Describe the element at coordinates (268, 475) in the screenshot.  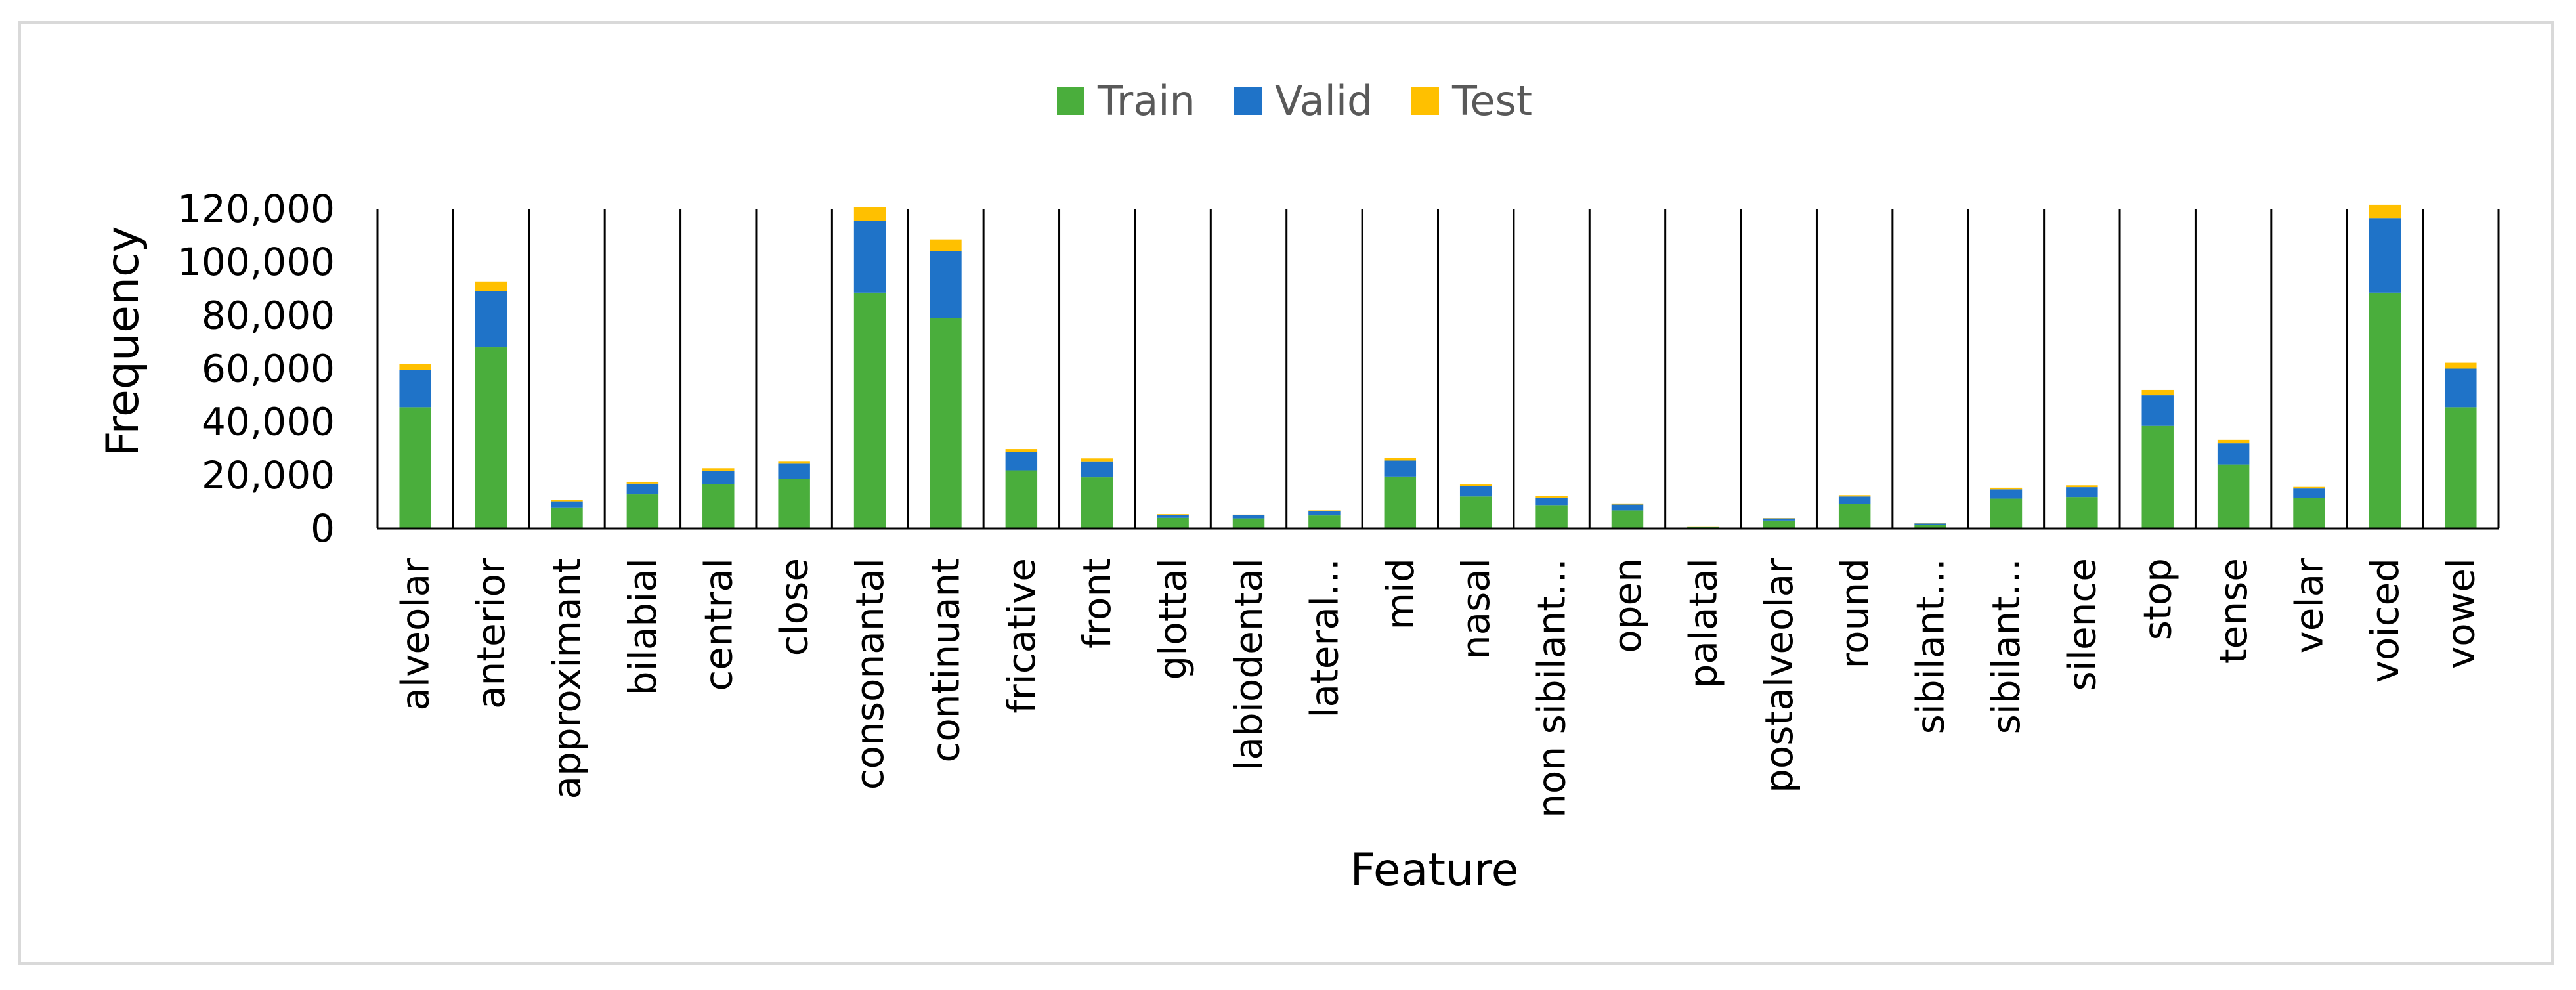
I see `y-tick-label: 20,000` at that location.